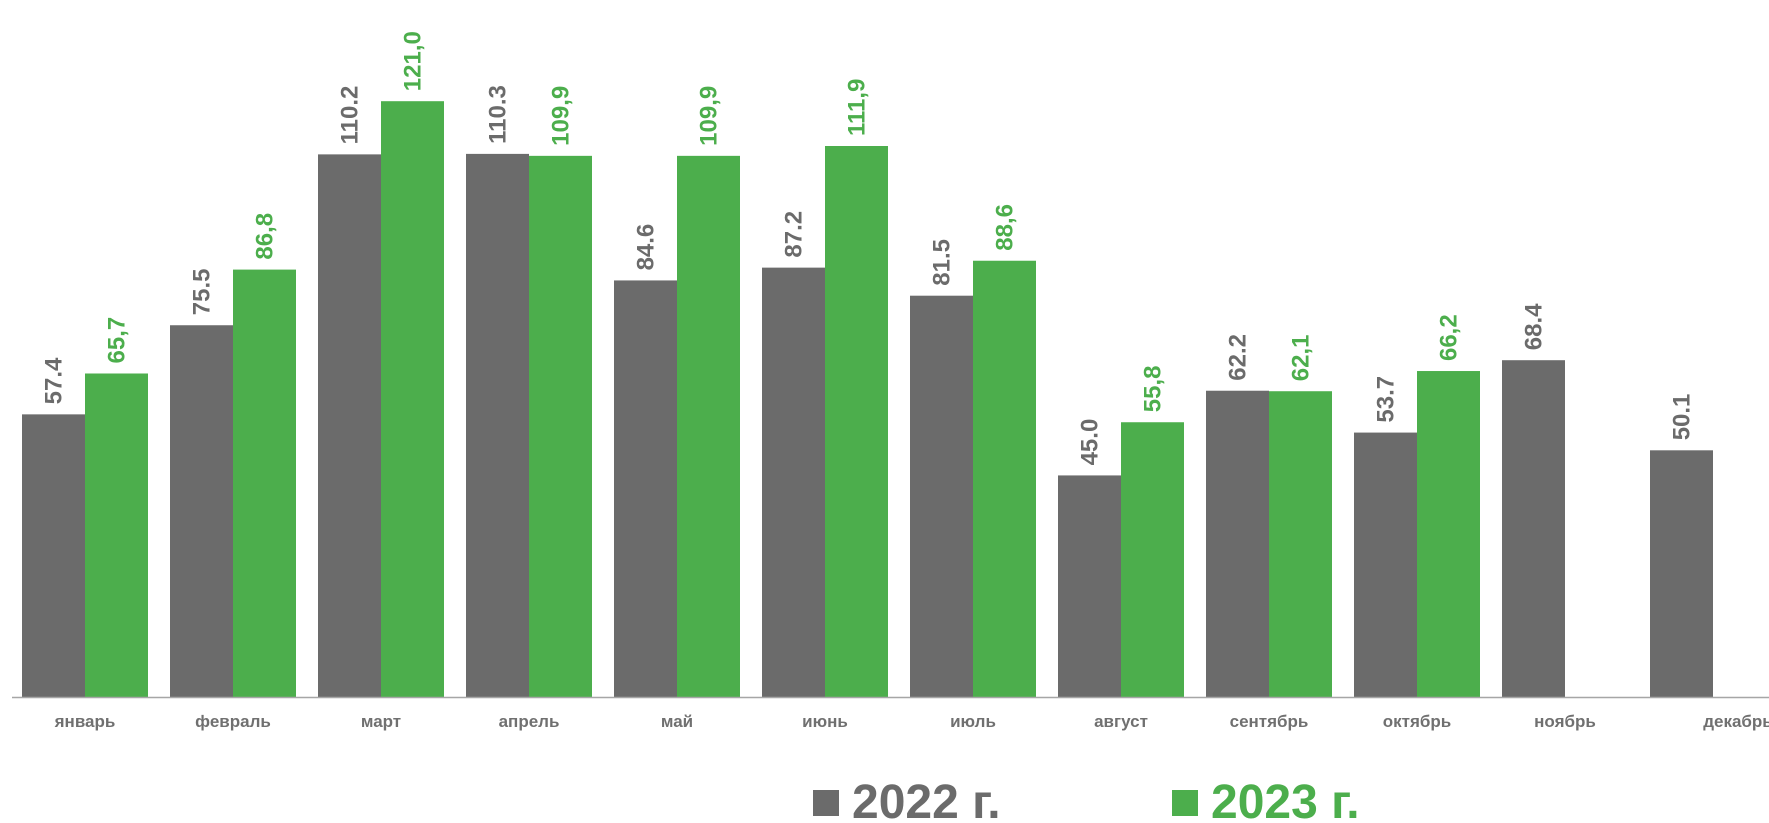  I want to click on data-label-s1-1: 75.5, so click(202, 292).